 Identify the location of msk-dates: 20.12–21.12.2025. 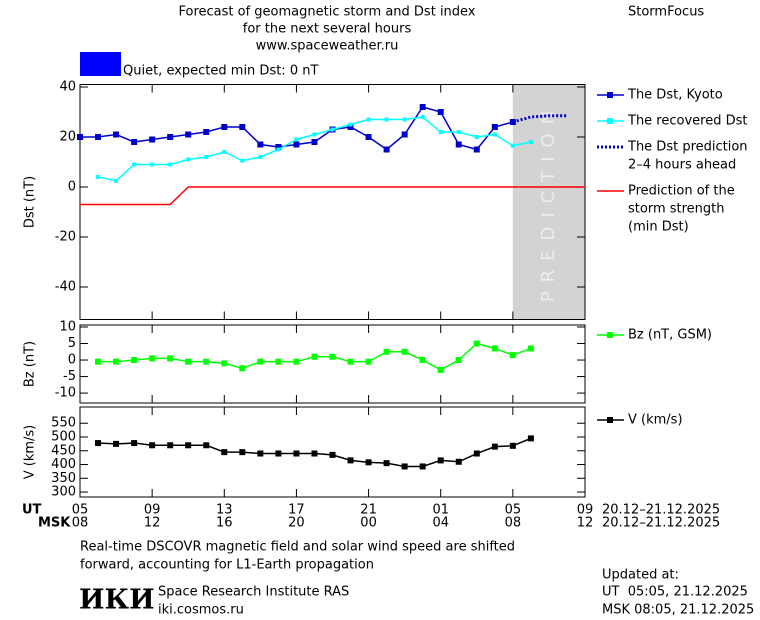
(661, 523).